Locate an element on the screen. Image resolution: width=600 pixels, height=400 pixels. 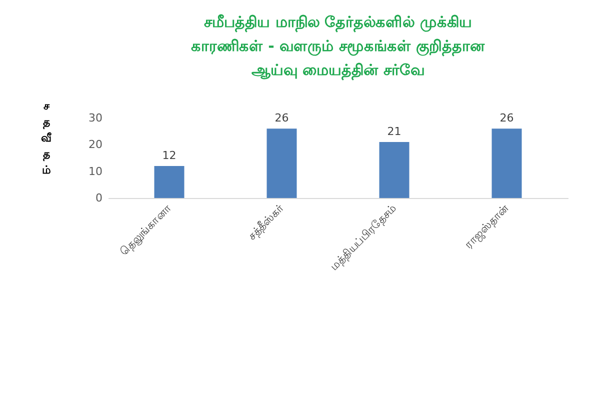
y-tick-label: 30 is located at coordinates (95, 118).